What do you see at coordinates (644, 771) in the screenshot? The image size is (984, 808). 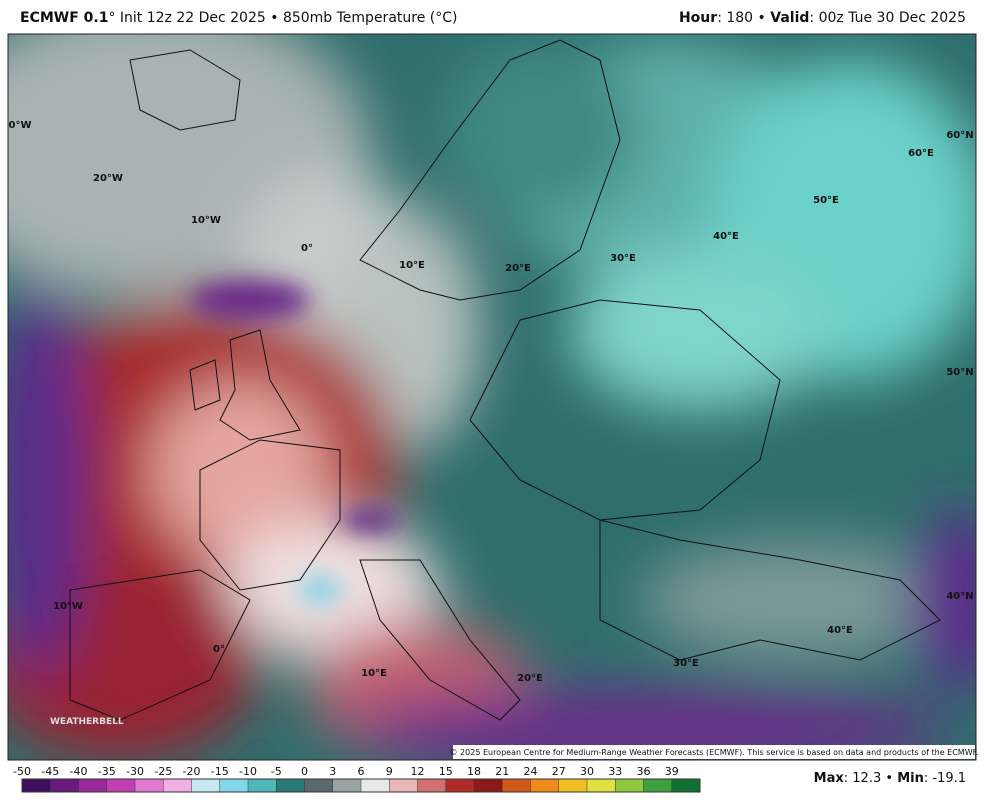 I see `colorbar-tick-label: 36` at bounding box center [644, 771].